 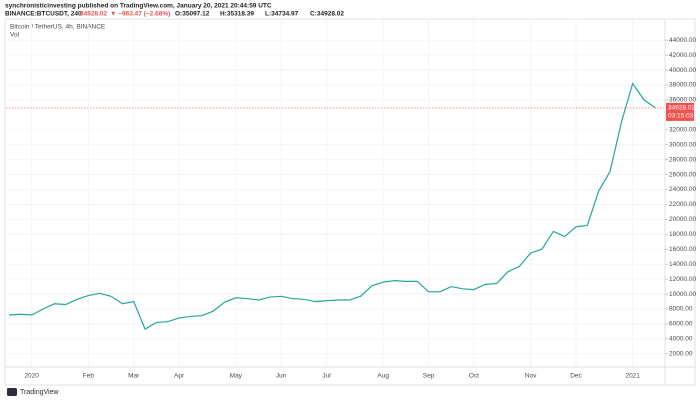 What do you see at coordinates (179, 376) in the screenshot?
I see `x-tick-label: Apr` at bounding box center [179, 376].